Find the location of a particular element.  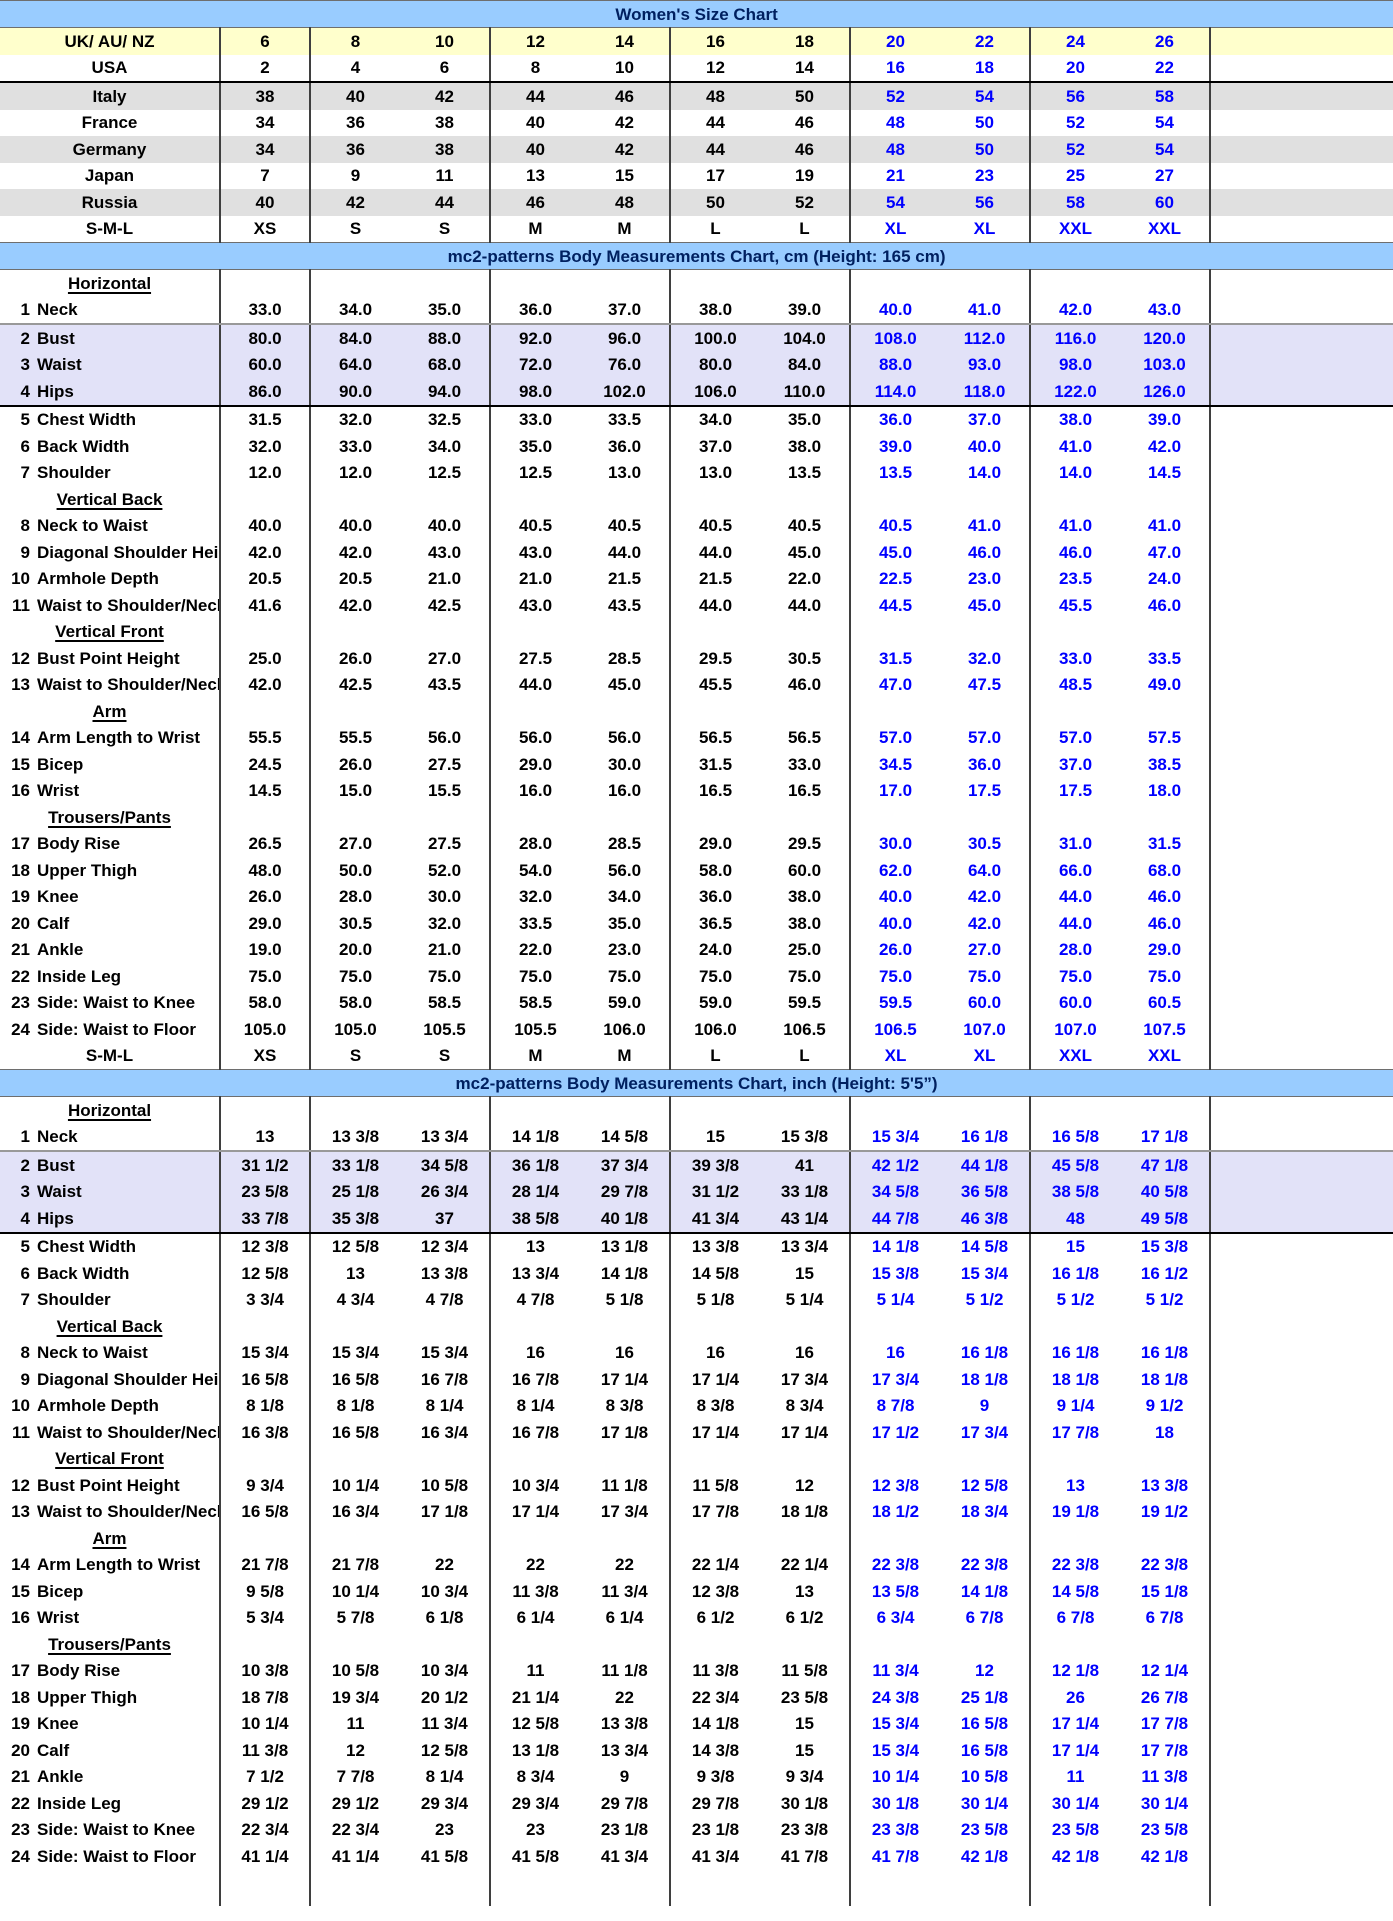

value-cell: 59.5 is located at coordinates (895, 1003).